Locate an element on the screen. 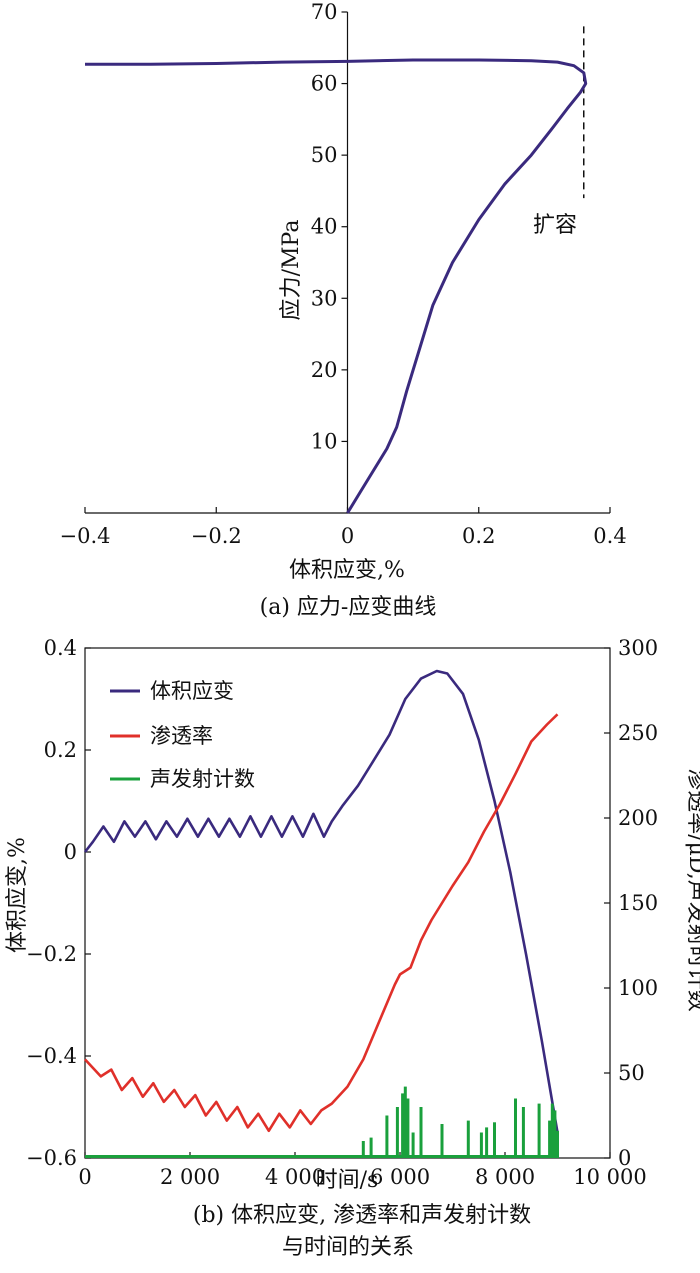 The image size is (700, 1273). chart-a-caption: (a) 应力-应变曲线 is located at coordinates (348, 607).